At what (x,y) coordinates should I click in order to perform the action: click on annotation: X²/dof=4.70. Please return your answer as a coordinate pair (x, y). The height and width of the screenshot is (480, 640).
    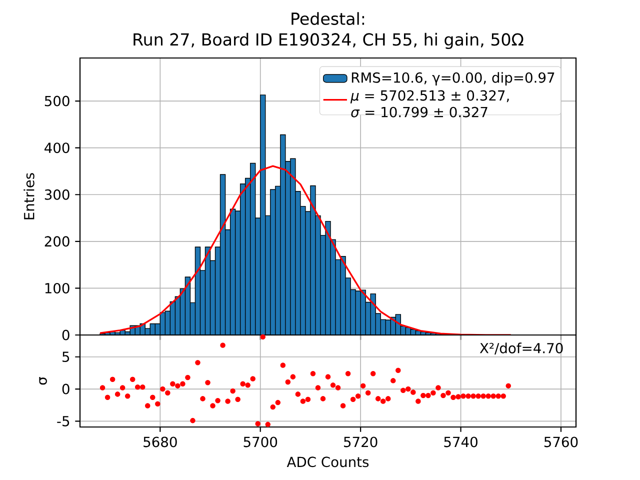
    Looking at the image, I should click on (521, 348).